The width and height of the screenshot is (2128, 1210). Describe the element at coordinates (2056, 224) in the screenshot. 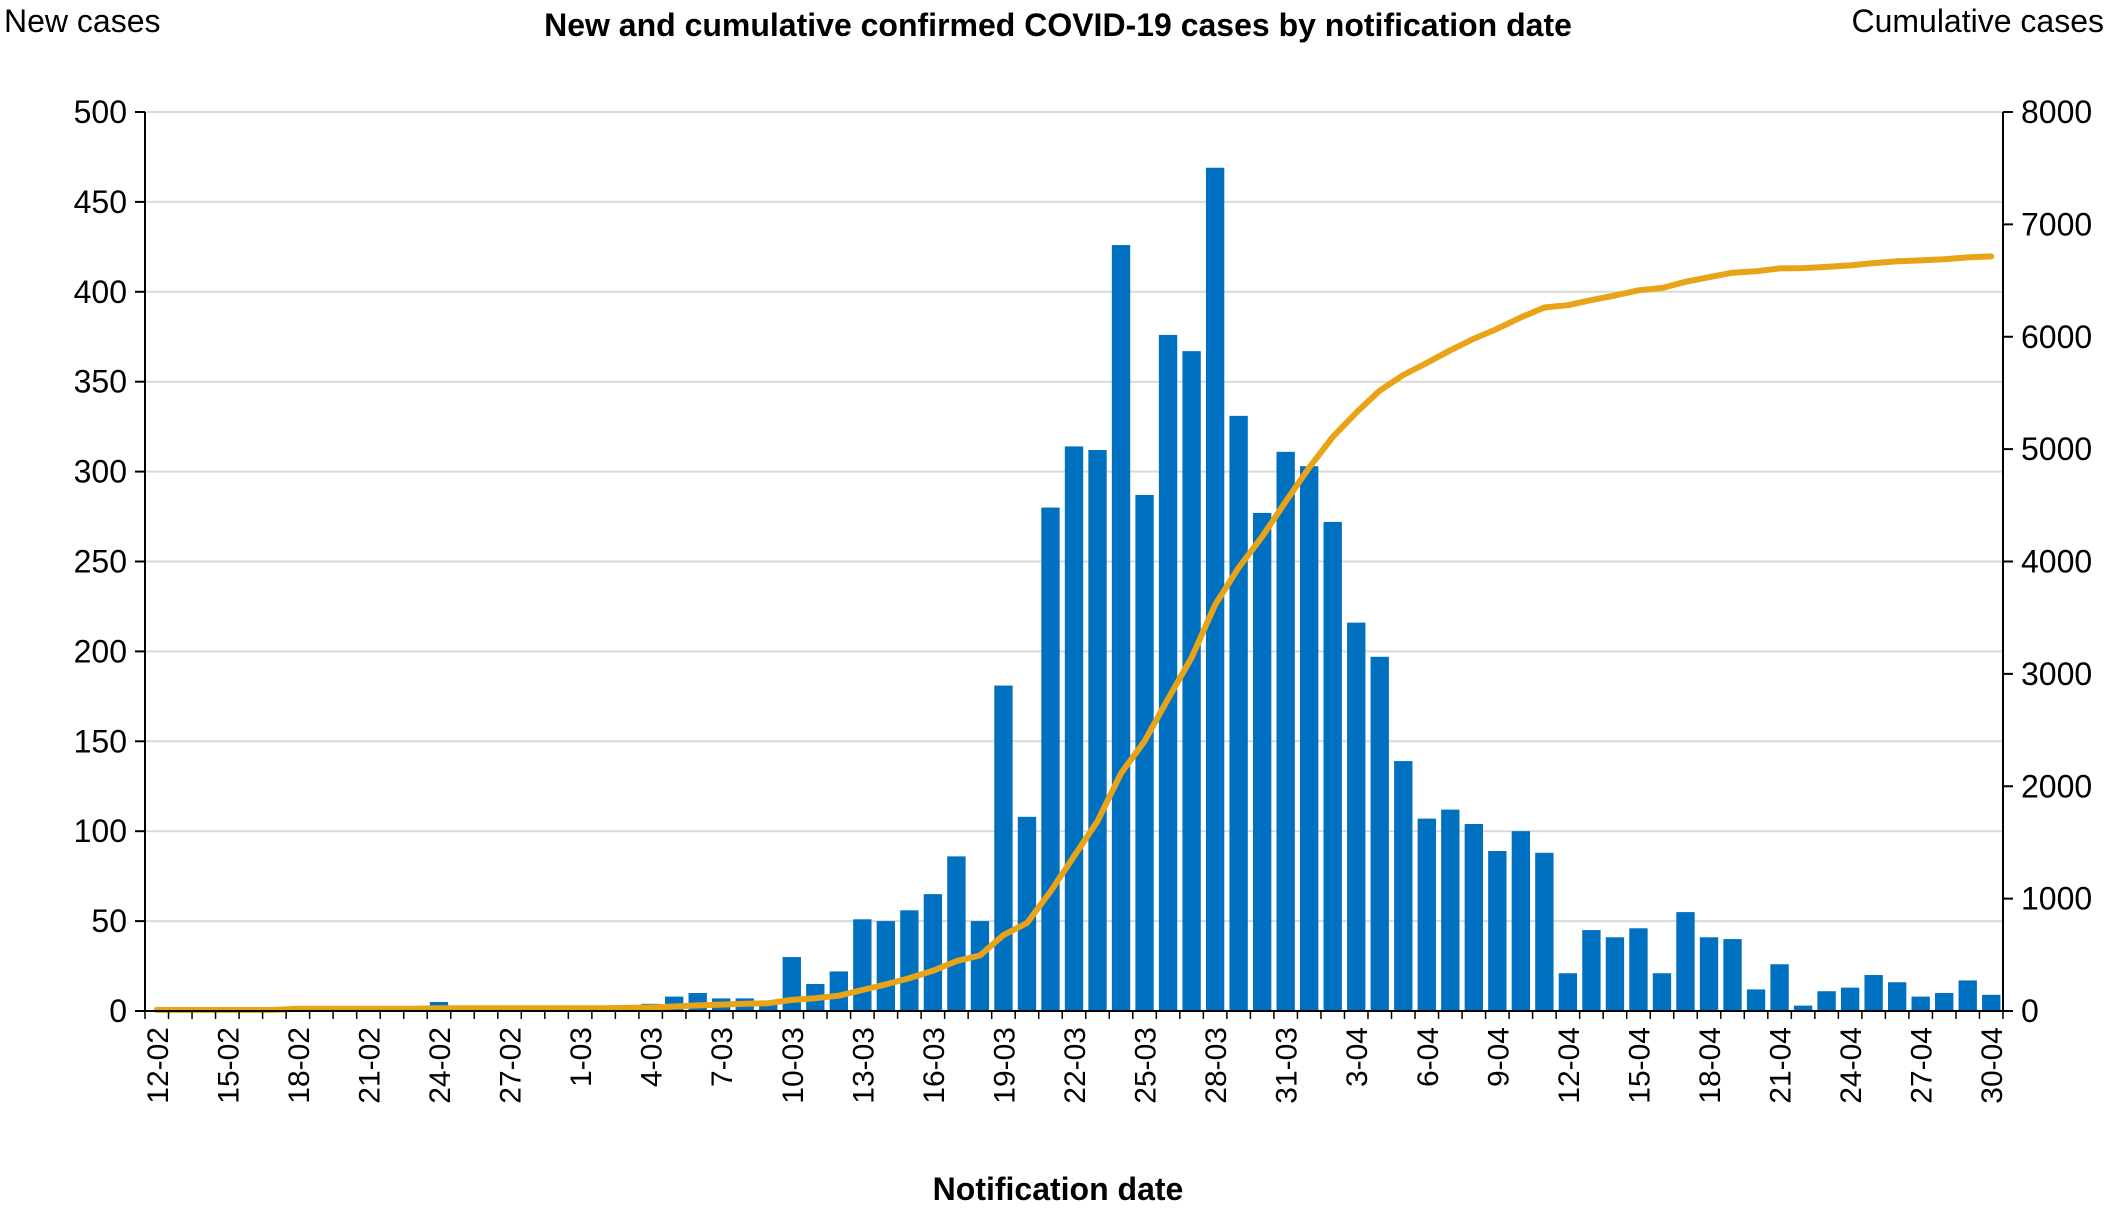

I see `right-tick-label: 7000` at that location.